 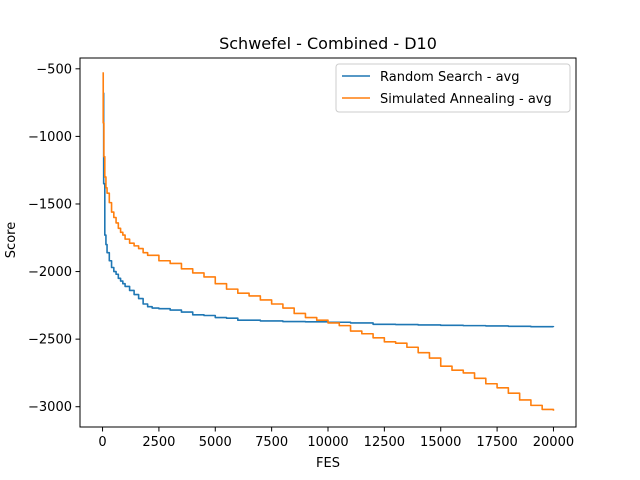 What do you see at coordinates (440, 442) in the screenshot?
I see `x-tick-label: 15000` at bounding box center [440, 442].